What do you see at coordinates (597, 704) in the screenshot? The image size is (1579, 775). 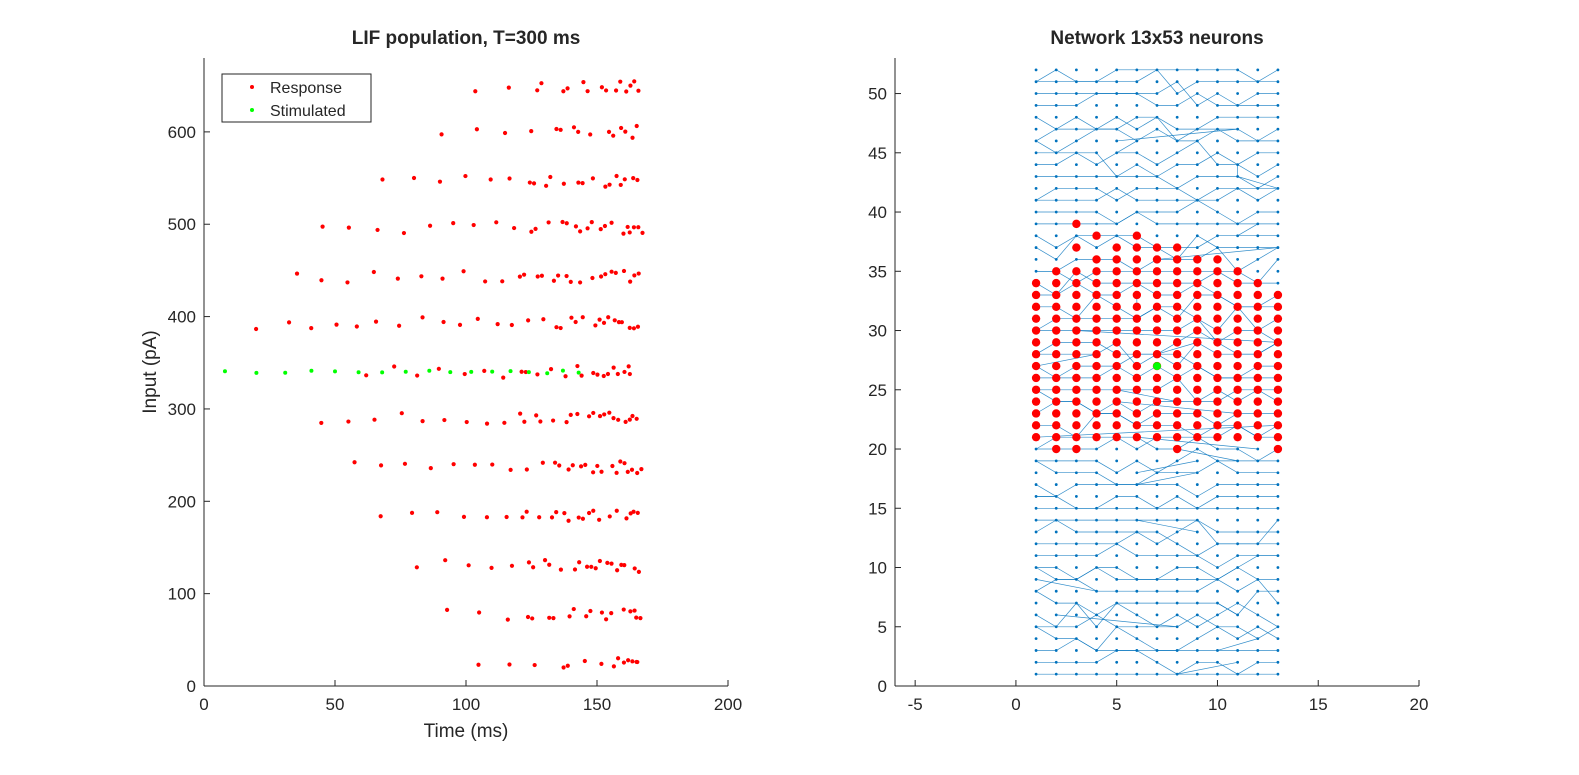 I see `x-tick-label: 150` at bounding box center [597, 704].